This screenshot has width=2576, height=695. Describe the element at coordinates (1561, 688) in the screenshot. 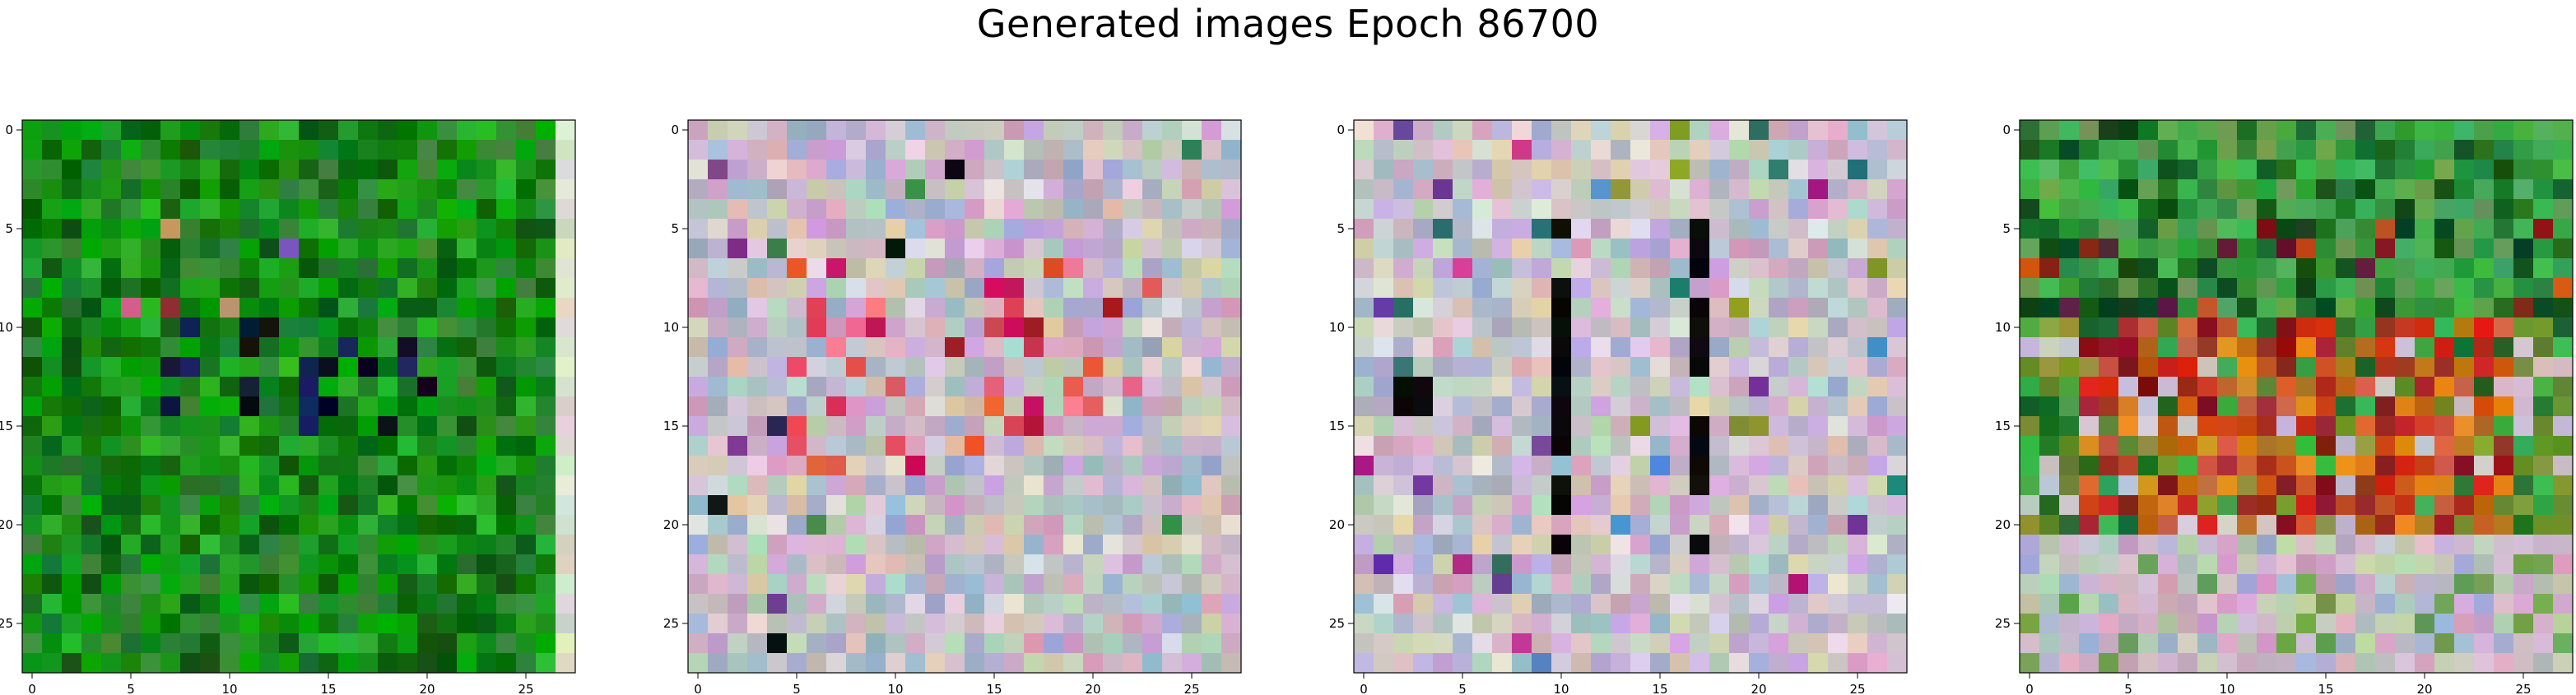

I see `x-tick-label: 10` at that location.